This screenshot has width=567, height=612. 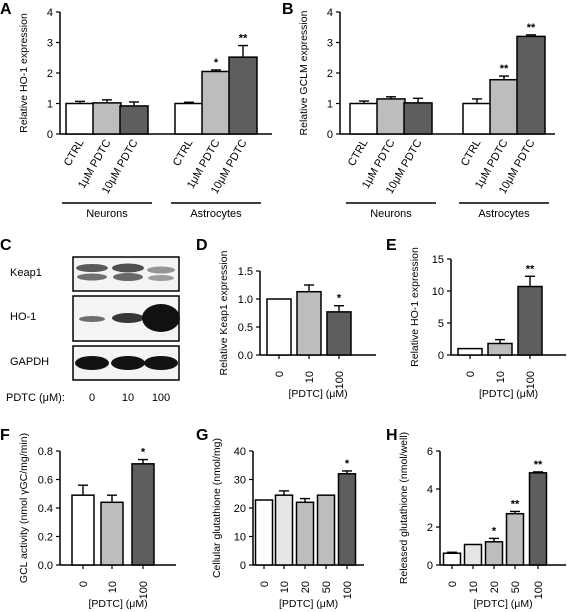 What do you see at coordinates (330, 44) in the screenshot?
I see `y-tick-label: 3` at bounding box center [330, 44].